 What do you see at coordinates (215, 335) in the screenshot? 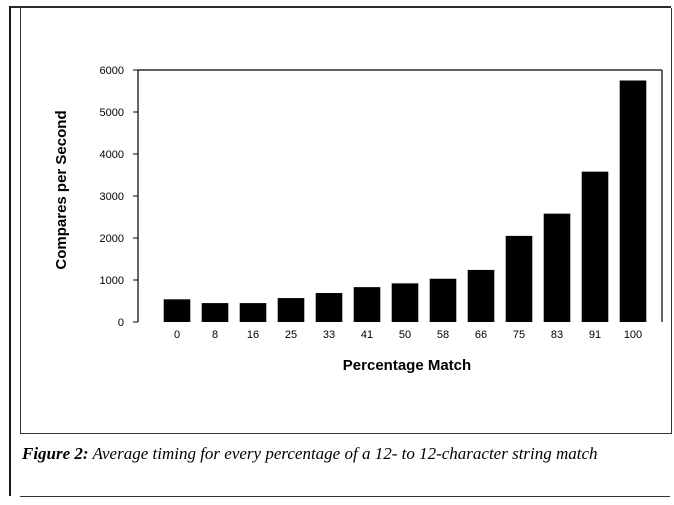
I see `x-tick-label-8: 8` at bounding box center [215, 335].